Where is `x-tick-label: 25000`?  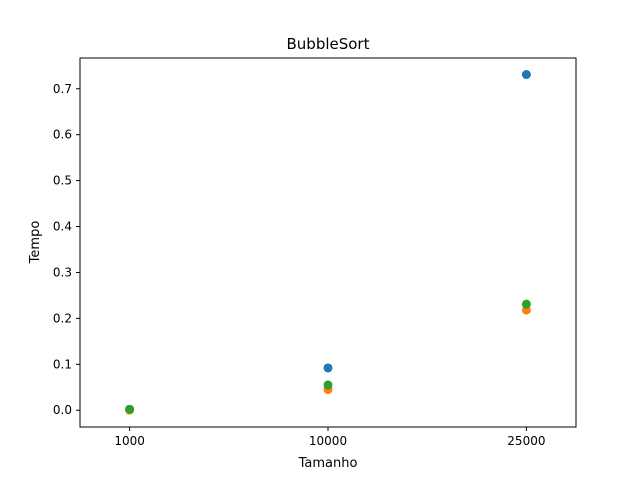
x-tick-label: 25000 is located at coordinates (526, 441).